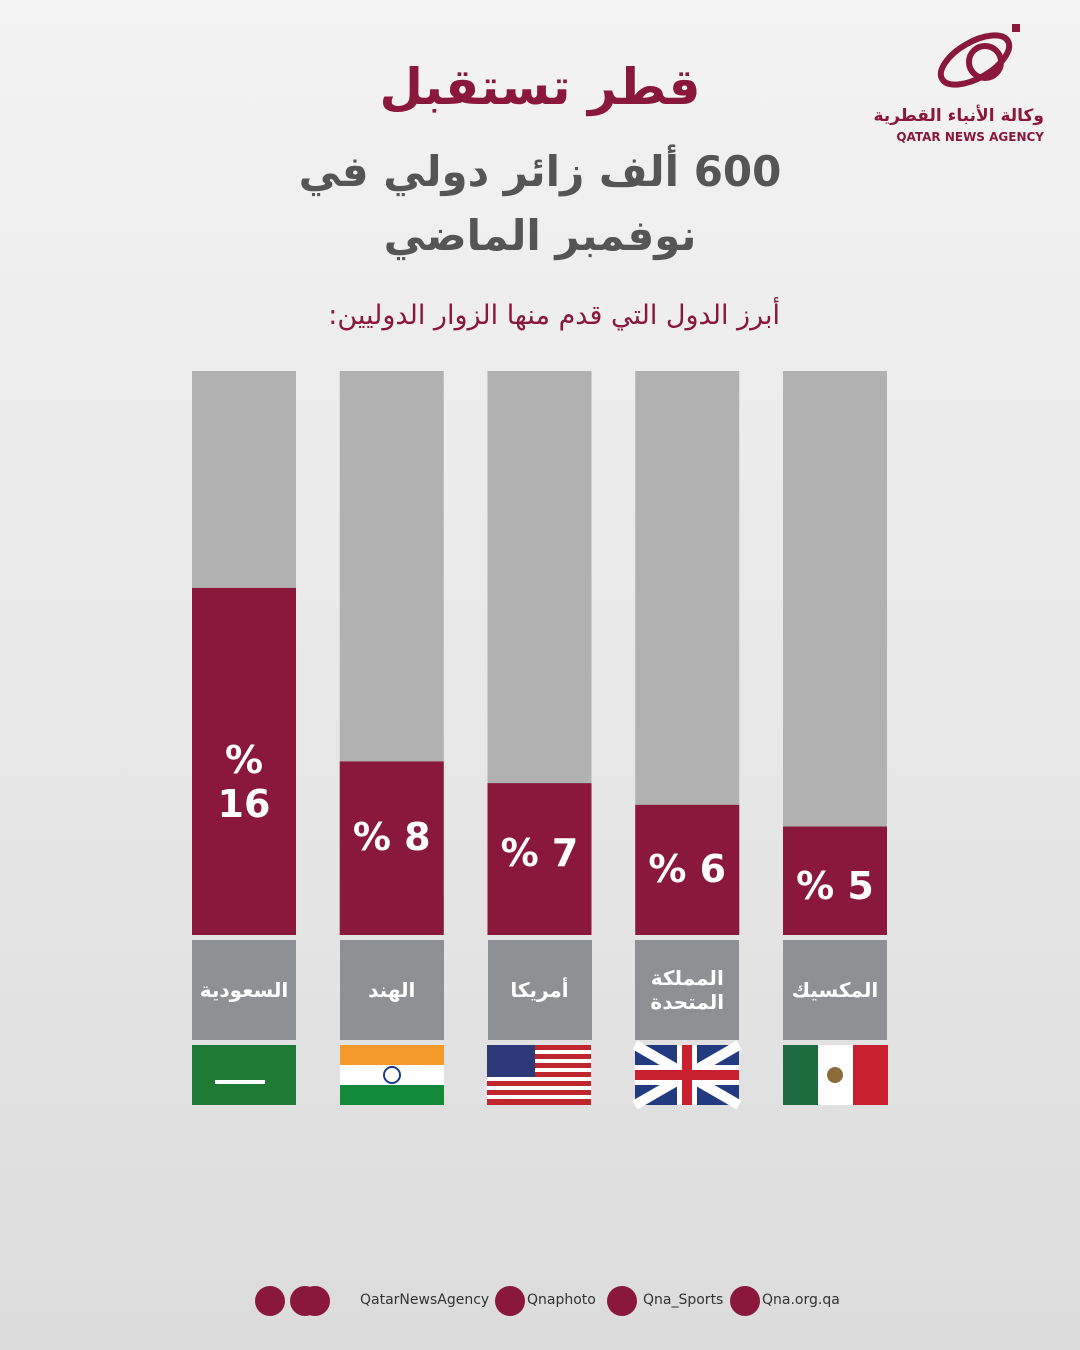  Describe the element at coordinates (540, 1075) in the screenshot. I see `flags` at that location.